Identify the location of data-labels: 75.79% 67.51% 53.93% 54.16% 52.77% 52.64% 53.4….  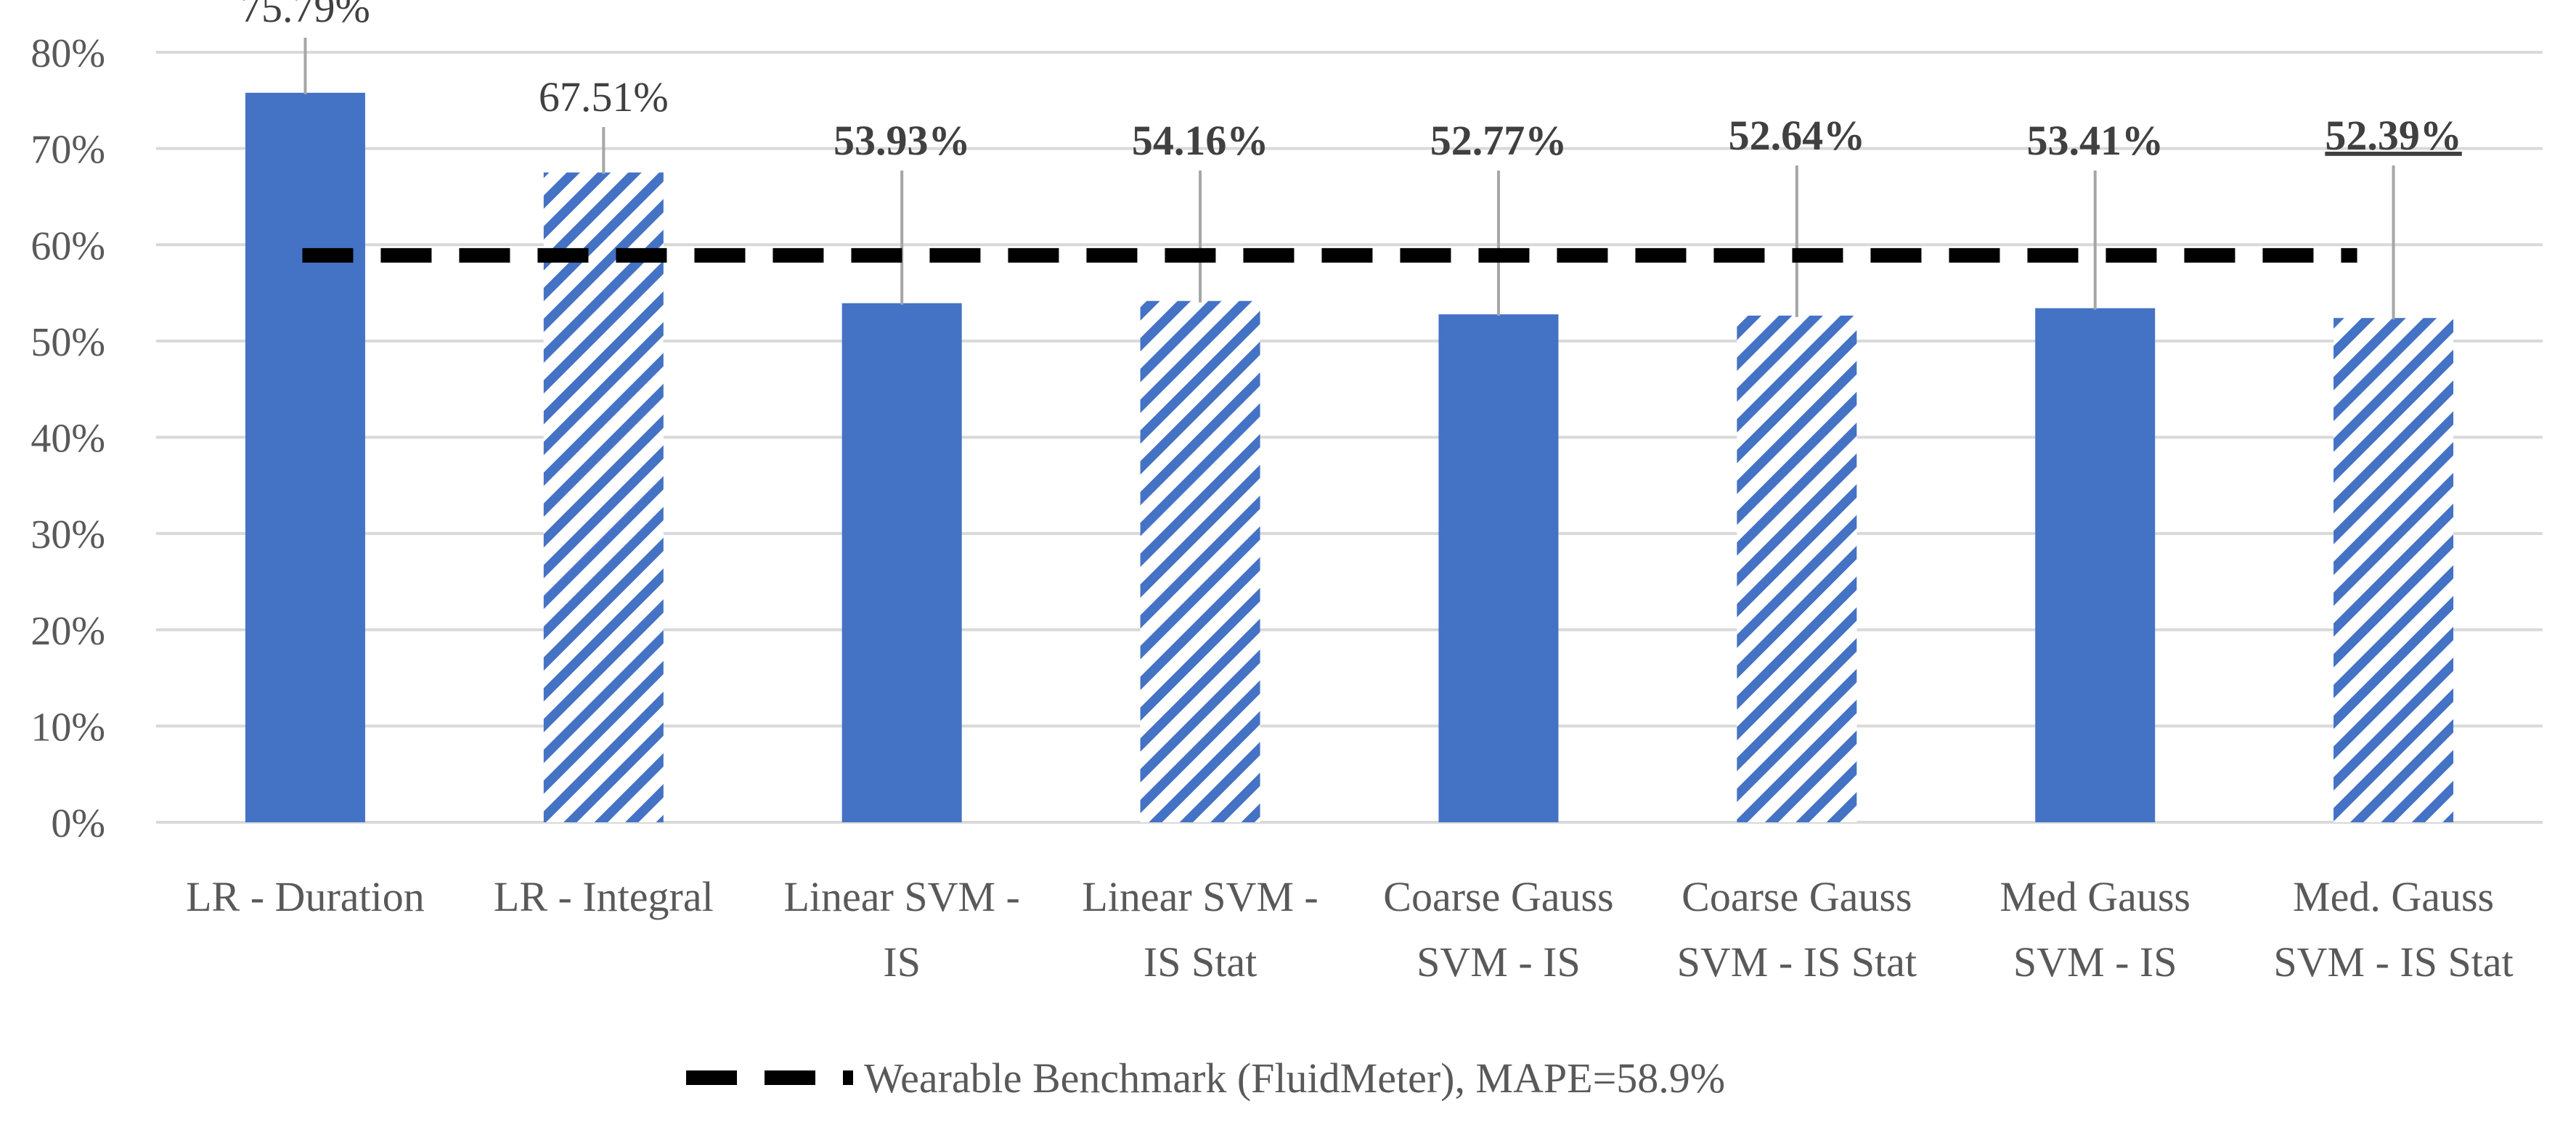
(1351, 82).